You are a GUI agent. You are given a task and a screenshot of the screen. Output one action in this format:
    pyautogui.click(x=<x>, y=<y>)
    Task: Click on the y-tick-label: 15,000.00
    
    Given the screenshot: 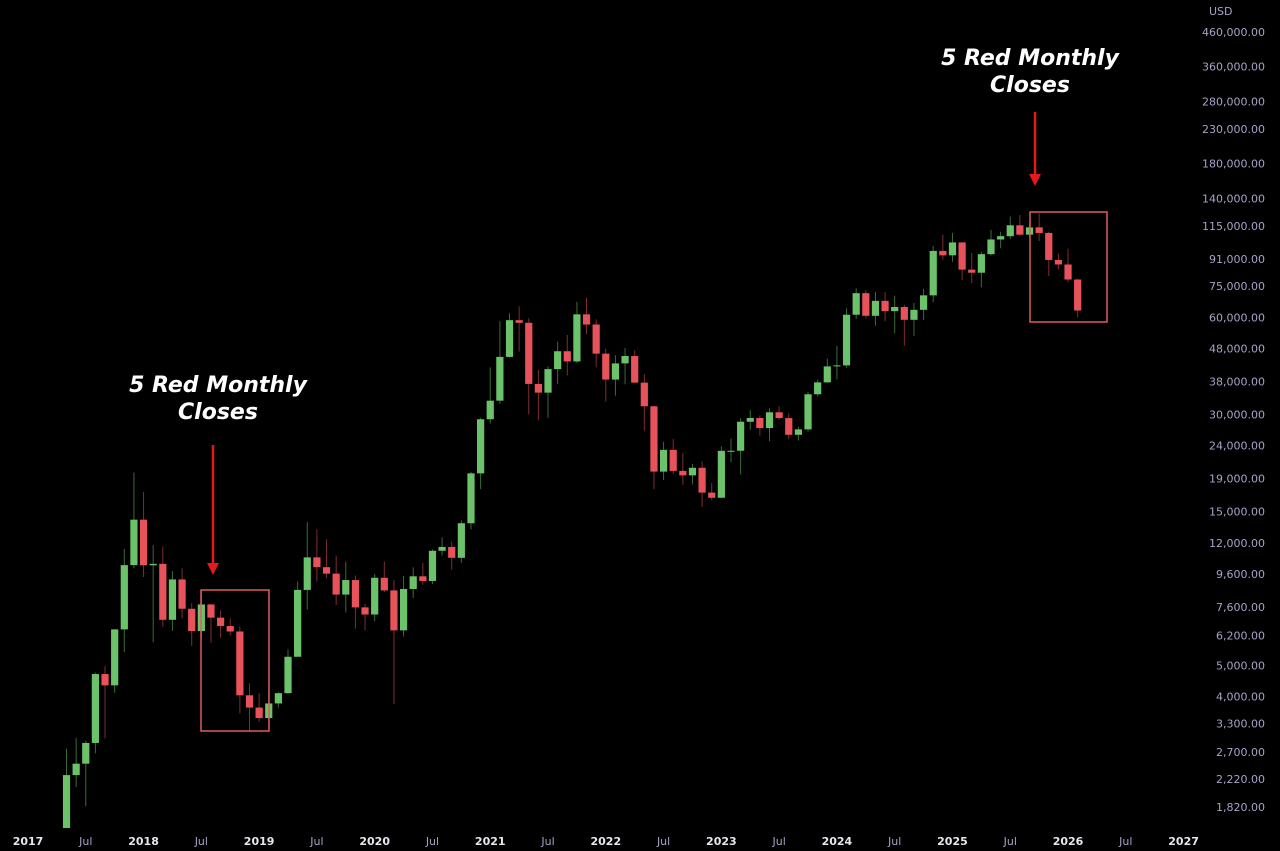 What is the action you would take?
    pyautogui.click(x=1237, y=512)
    